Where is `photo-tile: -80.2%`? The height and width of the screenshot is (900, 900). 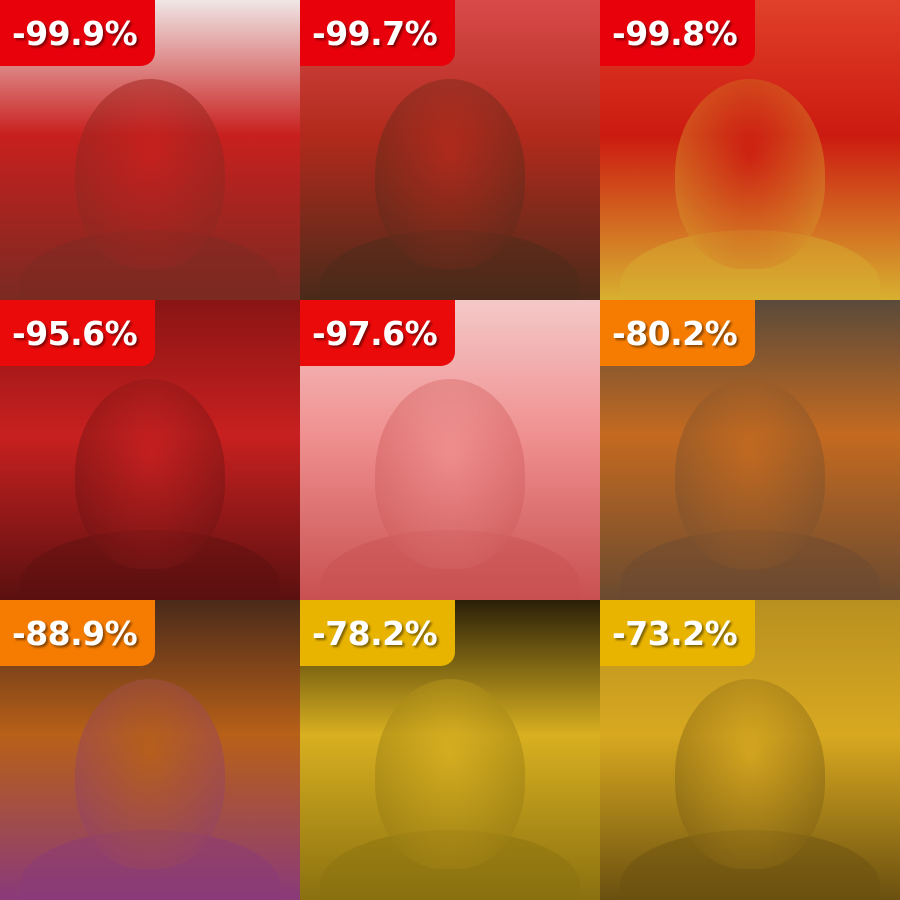
photo-tile: -80.2% is located at coordinates (750, 450).